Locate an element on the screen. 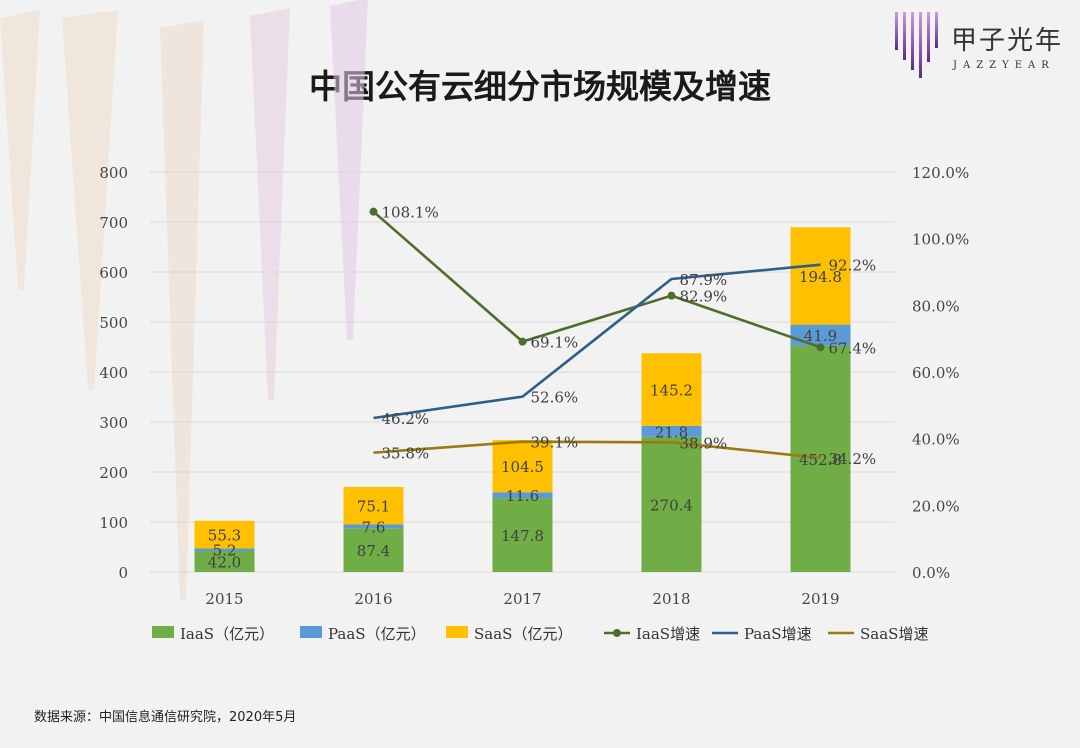  growth-data-label: 35.8% is located at coordinates (406, 454).